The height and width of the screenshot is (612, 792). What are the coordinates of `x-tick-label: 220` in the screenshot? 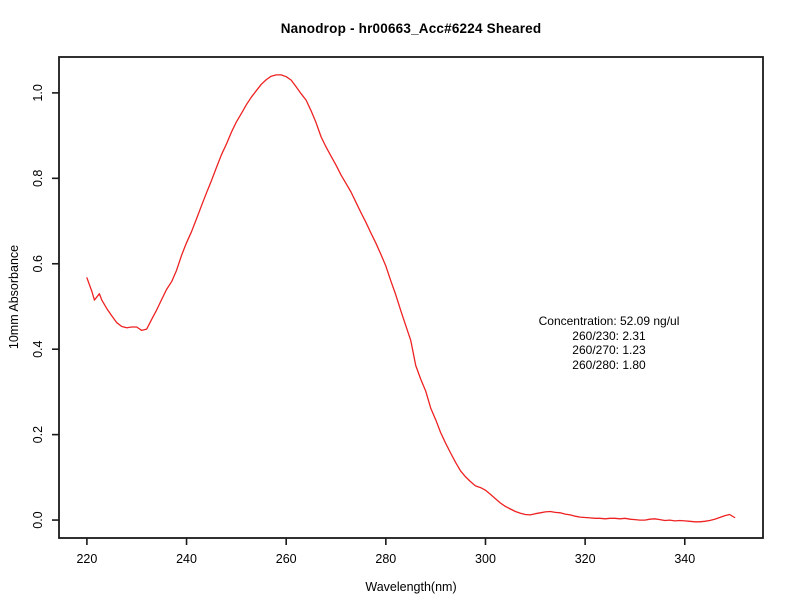 It's located at (86, 559).